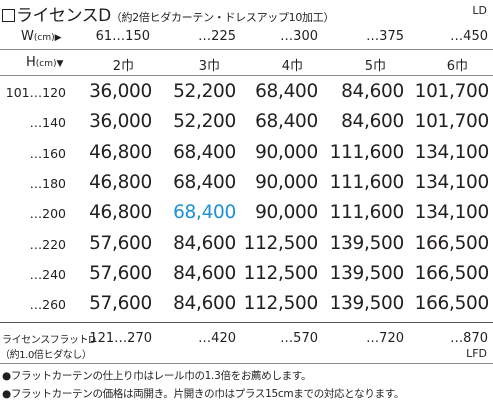 This screenshot has height=403, width=493. Describe the element at coordinates (45, 62) in the screenshot. I see `height-header-label: H(cm)▼` at that location.